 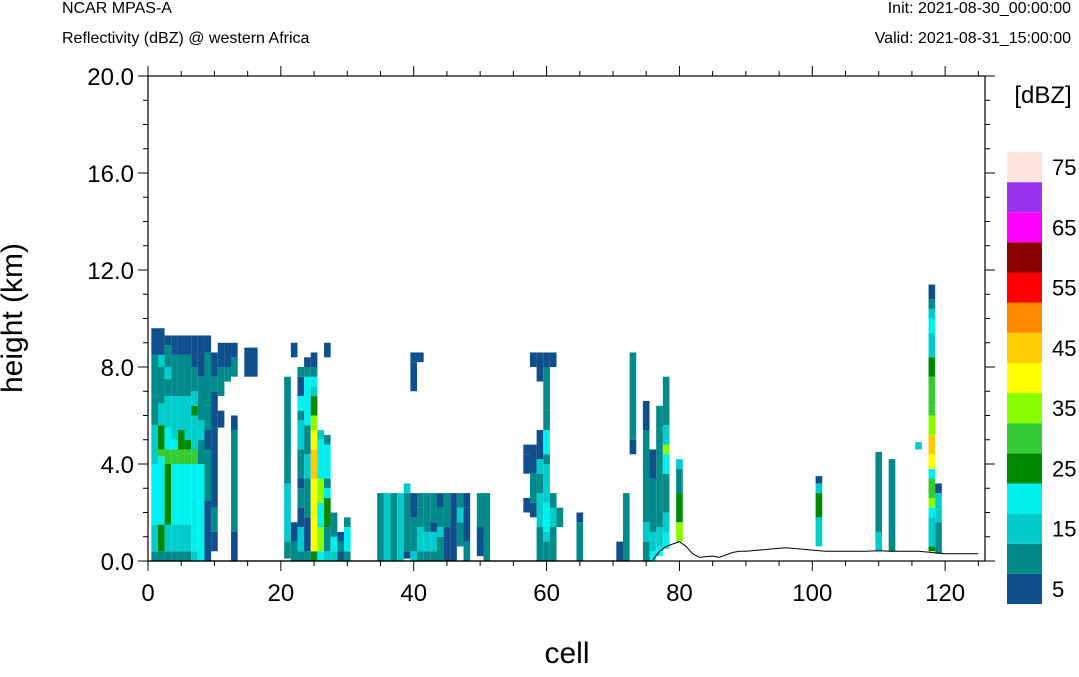 What do you see at coordinates (1064, 529) in the screenshot?
I see `colorbar-label: 15` at bounding box center [1064, 529].